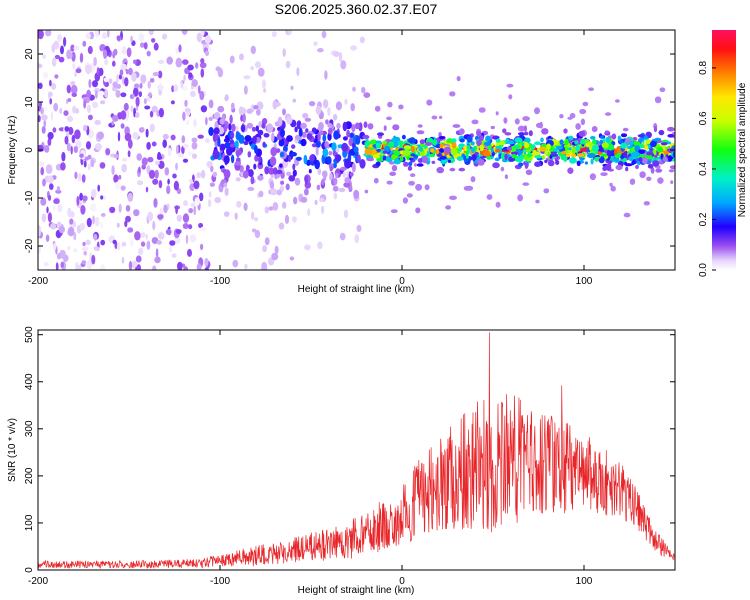 This screenshot has height=600, width=750. What do you see at coordinates (29, 570) in the screenshot?
I see `snr-y-tick-label: 0` at bounding box center [29, 570].